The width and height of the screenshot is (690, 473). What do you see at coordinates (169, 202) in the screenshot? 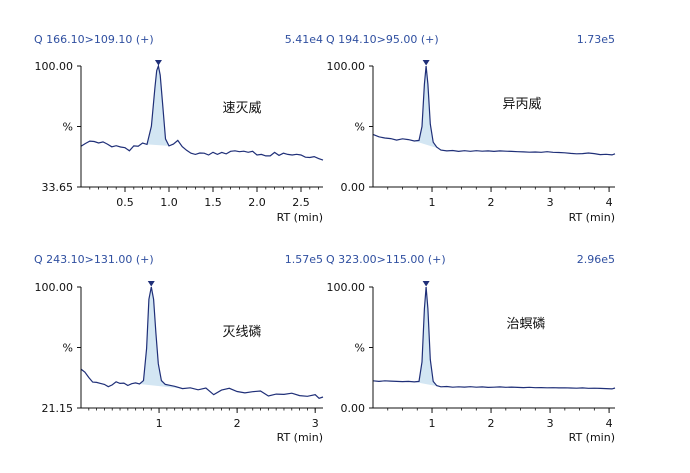
I see `x-tick-label: 1.0` at bounding box center [169, 202].